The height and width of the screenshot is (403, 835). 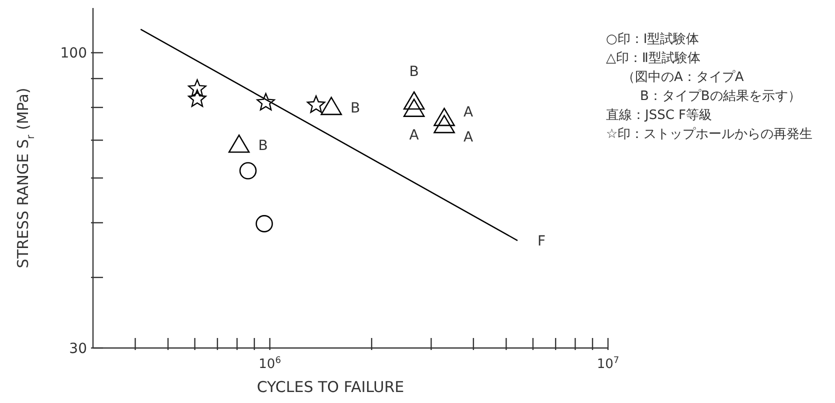 I want to click on text: B：タイプBの結果を示す）, so click(x=720, y=97).